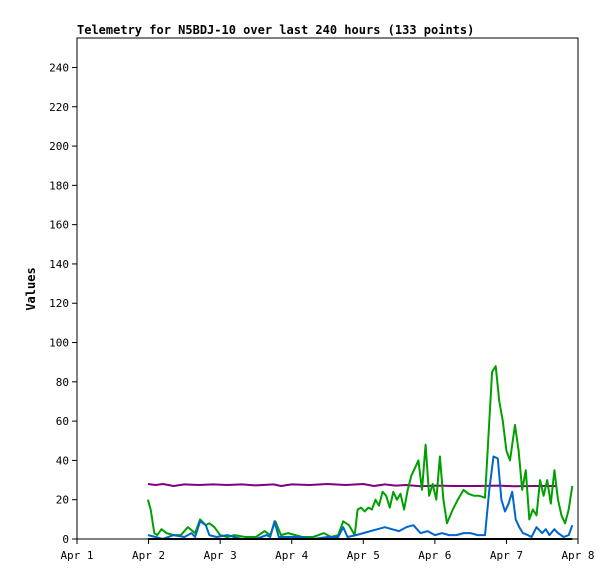  What do you see at coordinates (363, 555) in the screenshot?
I see `x-tick-label: Apr 5` at bounding box center [363, 555].